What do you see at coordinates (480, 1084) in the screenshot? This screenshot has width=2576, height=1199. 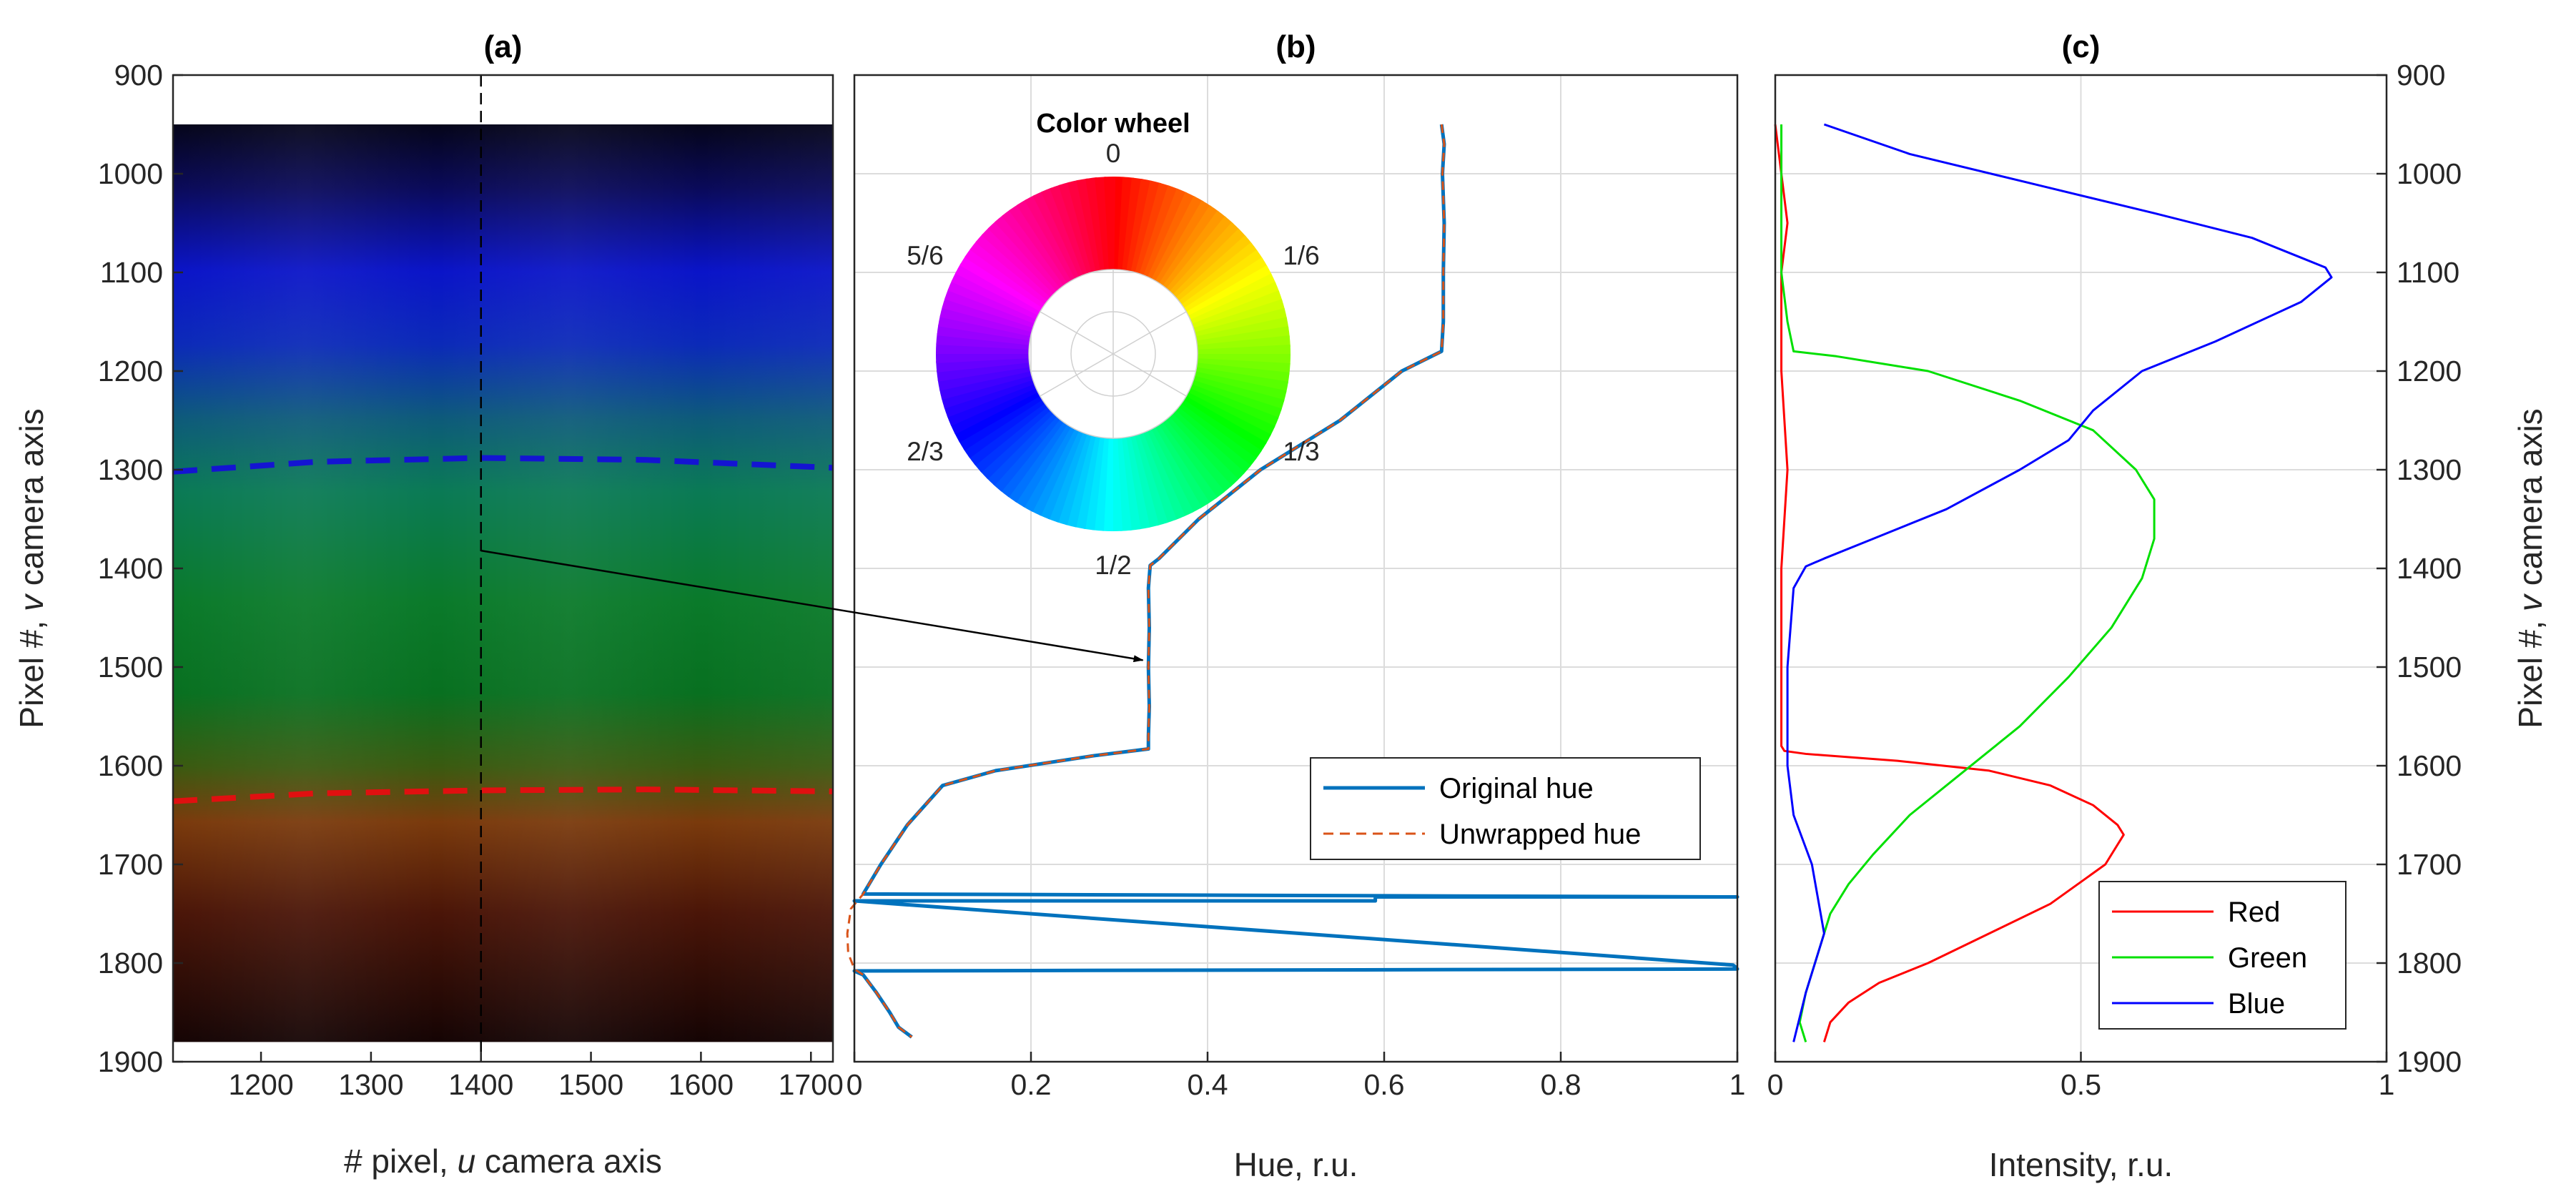 I see `x-tick-label: 1400` at bounding box center [480, 1084].